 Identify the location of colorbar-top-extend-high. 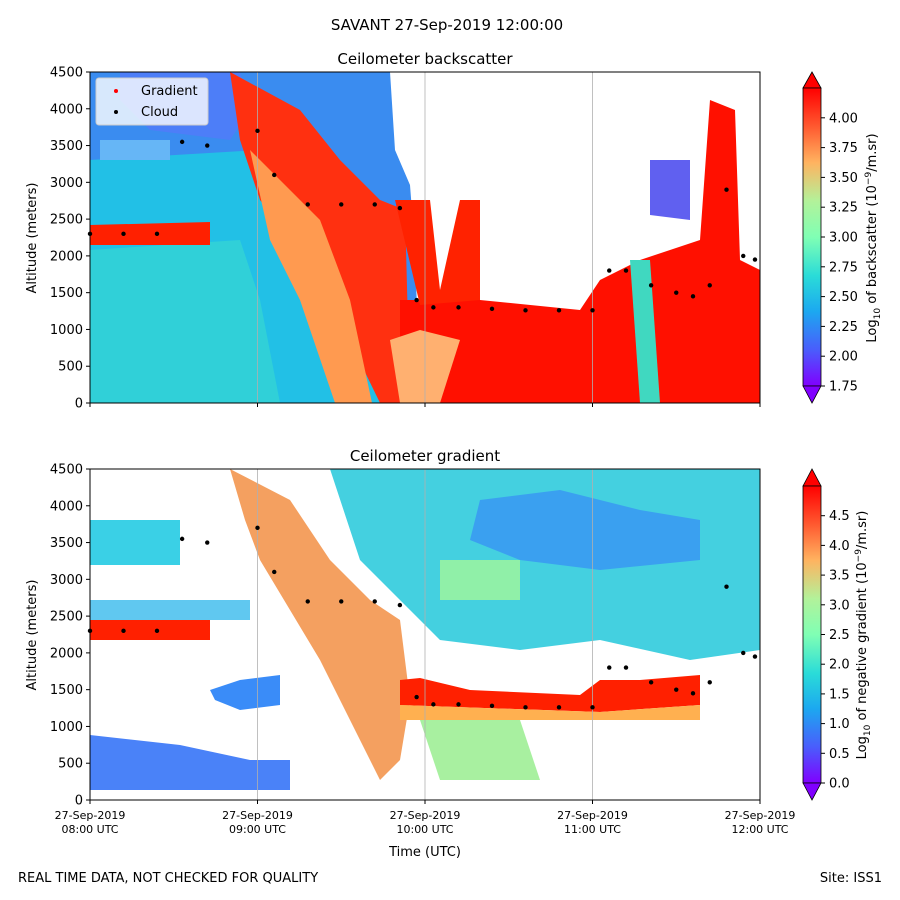
(812, 80).